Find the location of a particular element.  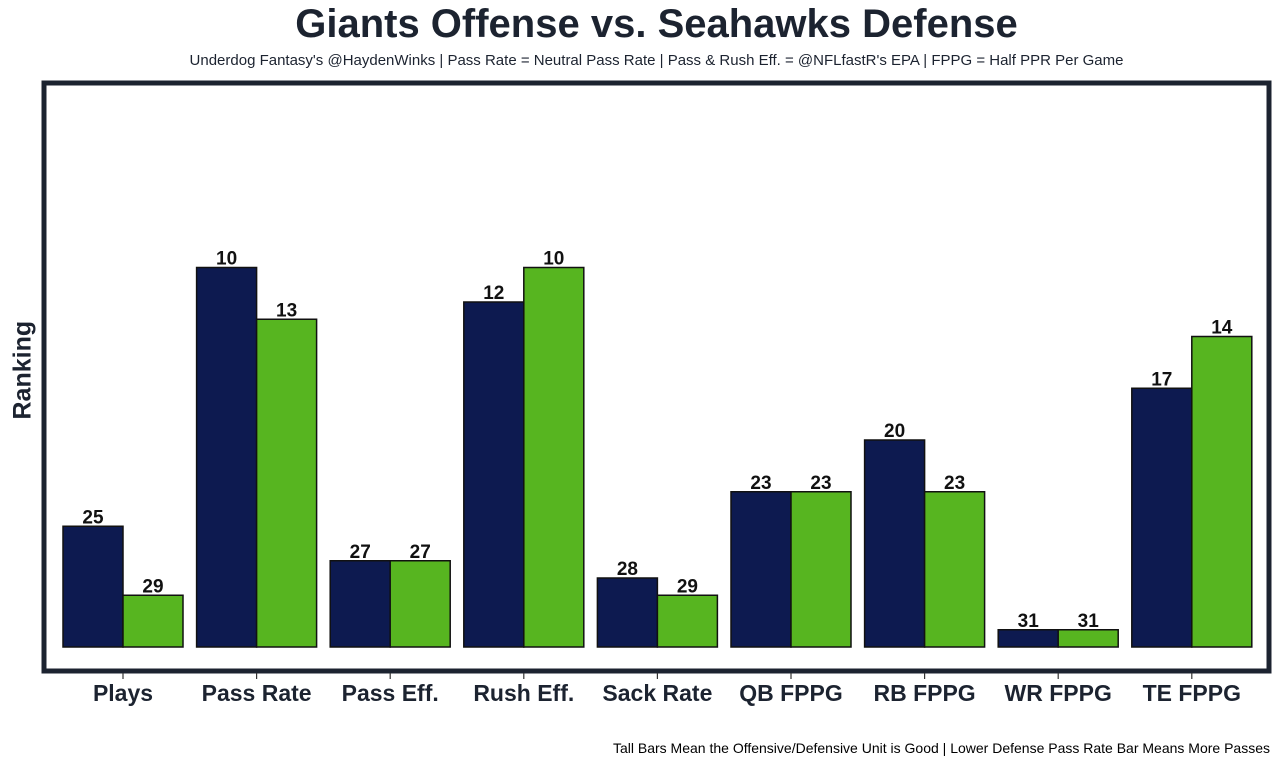

data-label: 12 is located at coordinates (493, 293).